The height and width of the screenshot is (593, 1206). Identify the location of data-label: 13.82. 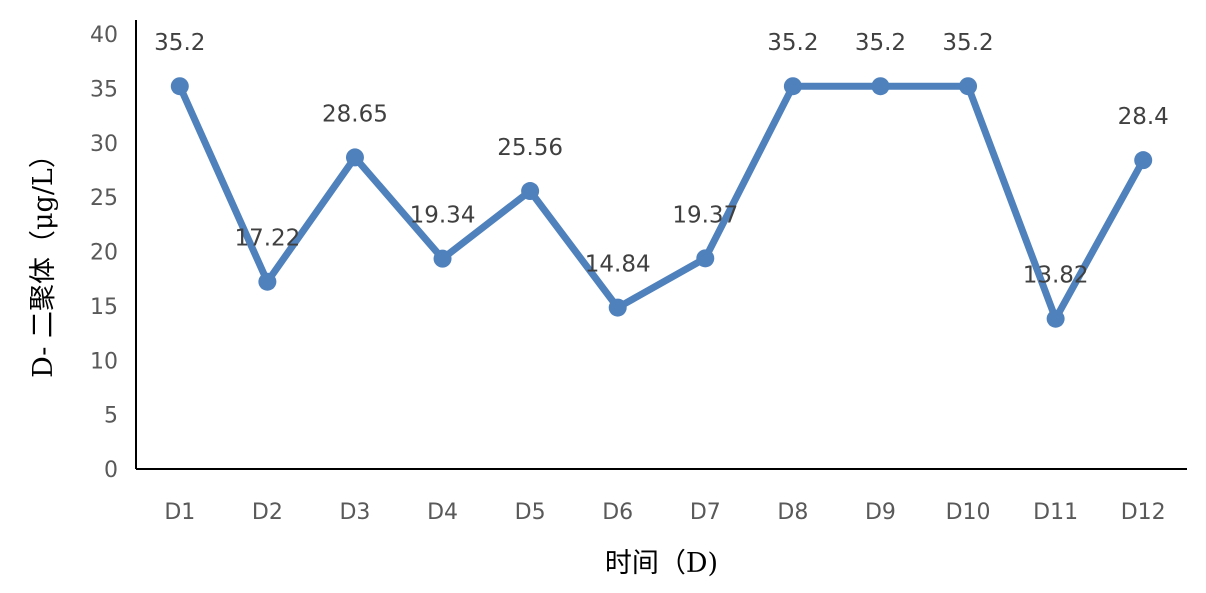
(1056, 276).